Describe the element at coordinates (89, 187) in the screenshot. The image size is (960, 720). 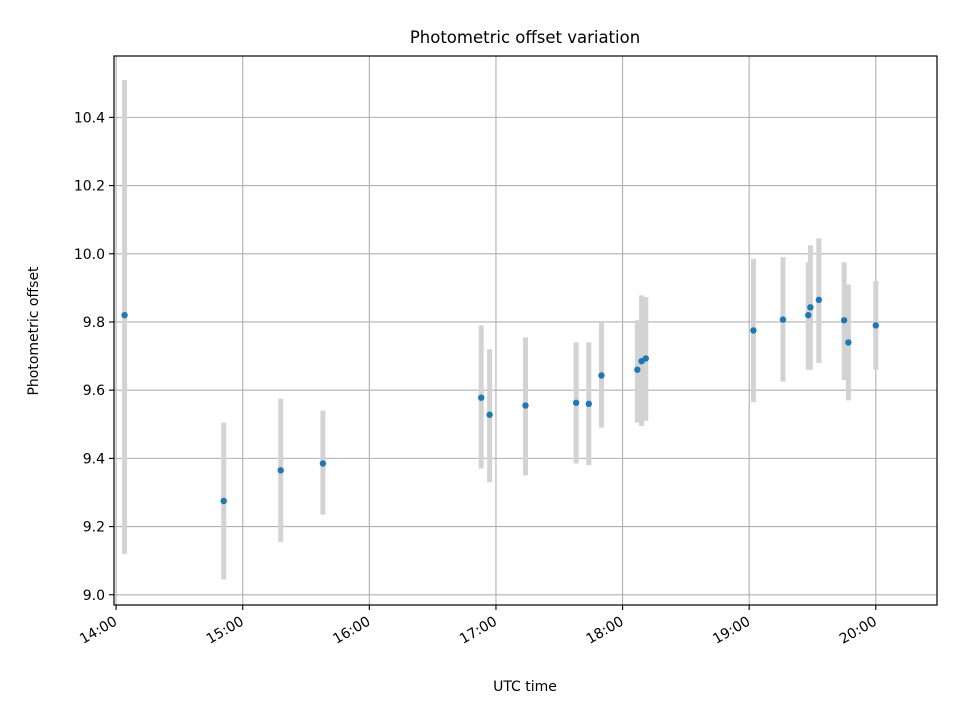
I see `y-tick-label: 10.2` at that location.